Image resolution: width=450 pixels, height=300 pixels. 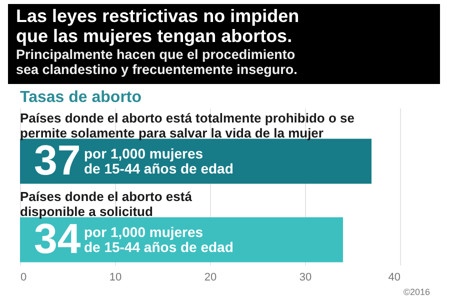 What do you see at coordinates (23, 278) in the screenshot?
I see `x-tick-label: 0` at bounding box center [23, 278].